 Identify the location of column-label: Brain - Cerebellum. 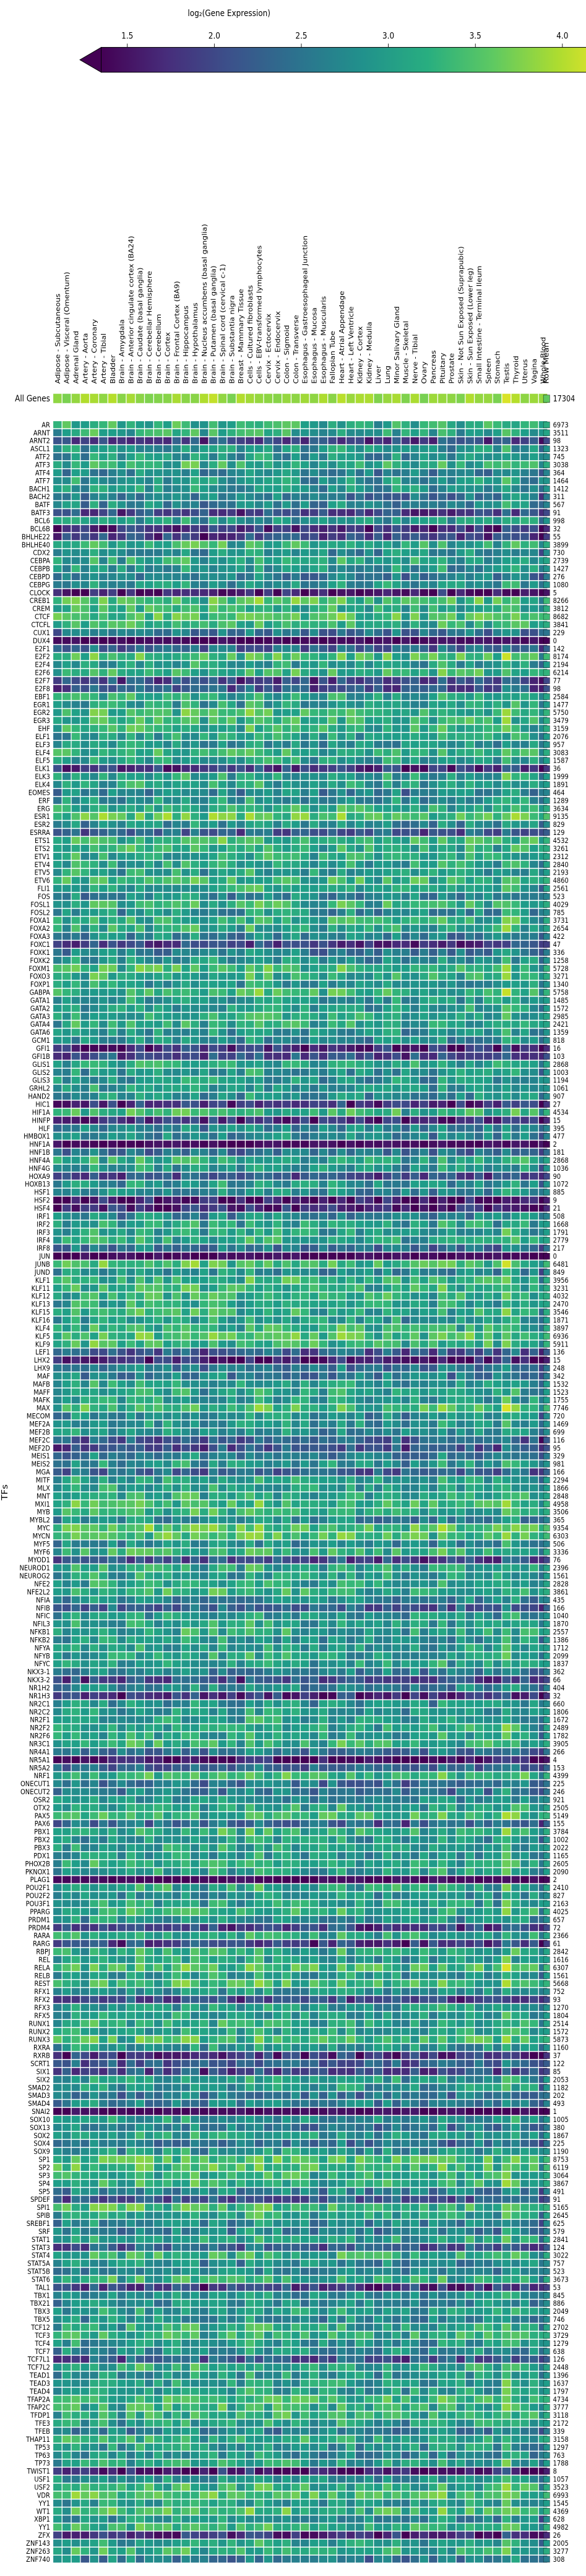
(159, 349).